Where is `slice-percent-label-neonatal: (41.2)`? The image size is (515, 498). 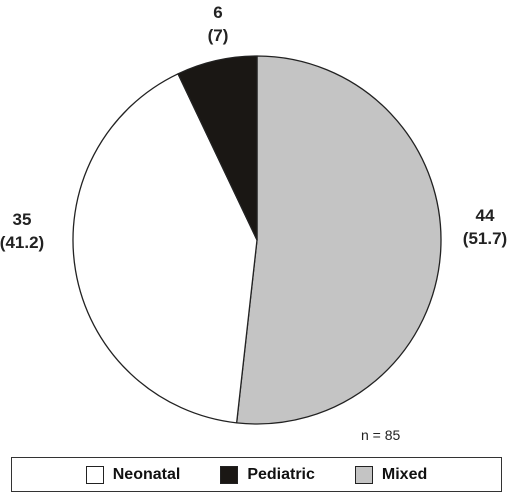 slice-percent-label-neonatal: (41.2) is located at coordinates (22, 242).